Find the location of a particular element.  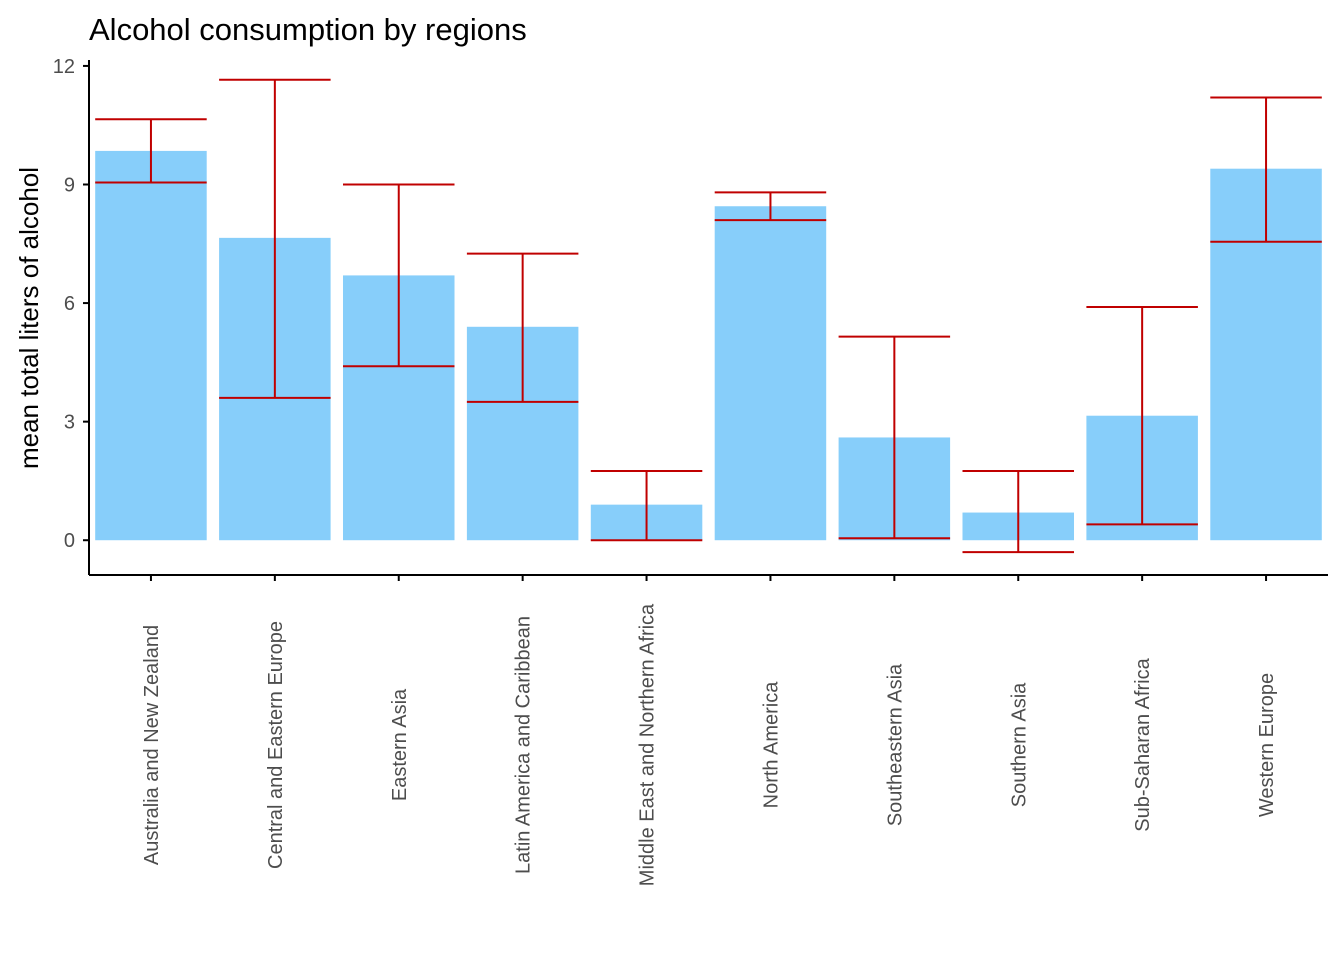

x-tick-label-9: Sub-Saharan Africa is located at coordinates (1143, 744).